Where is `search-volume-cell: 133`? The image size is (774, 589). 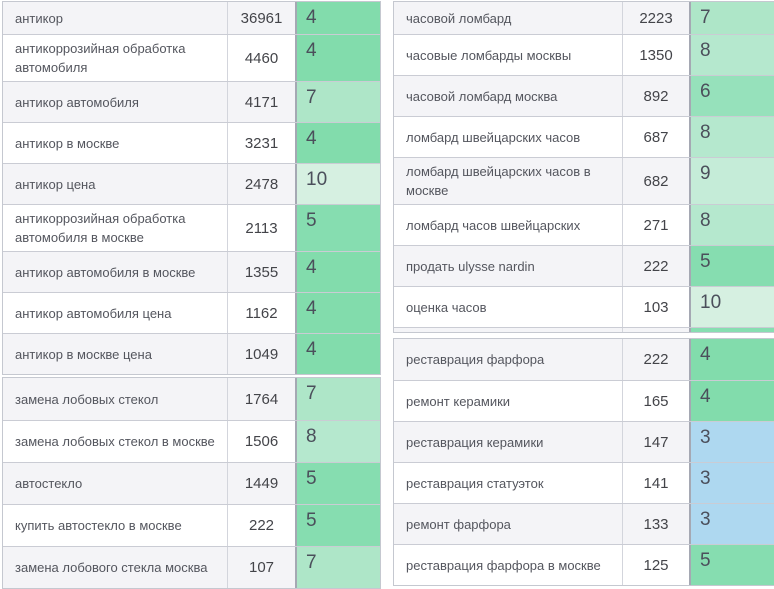 search-volume-cell: 133 is located at coordinates (657, 524).